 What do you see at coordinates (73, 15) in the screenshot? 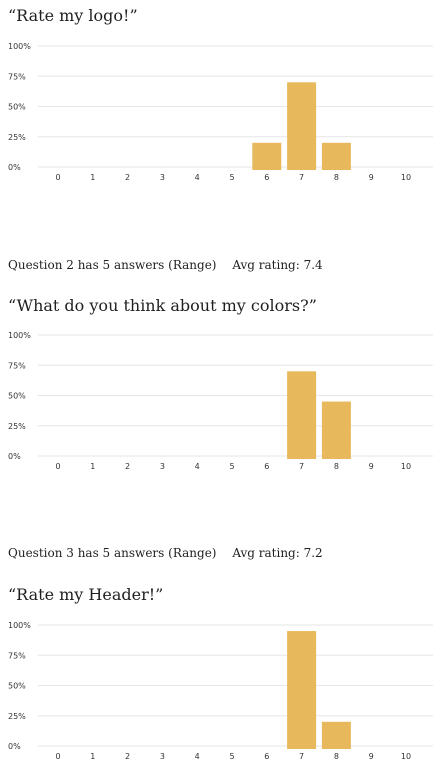
I see `question-1-title: “Rate my logo!”` at bounding box center [73, 15].